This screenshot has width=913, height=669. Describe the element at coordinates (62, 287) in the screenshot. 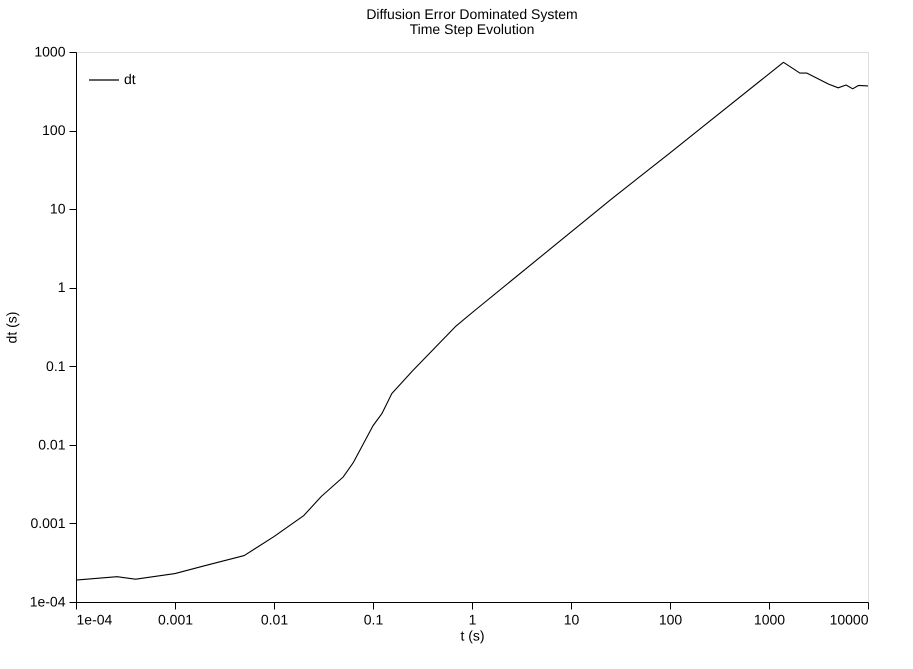

I see `y-tick-label: 1` at that location.